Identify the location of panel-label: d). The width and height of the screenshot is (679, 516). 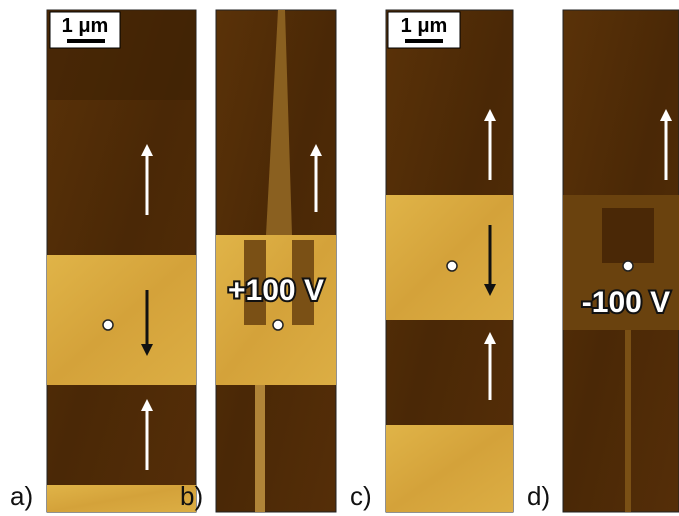
(538, 496).